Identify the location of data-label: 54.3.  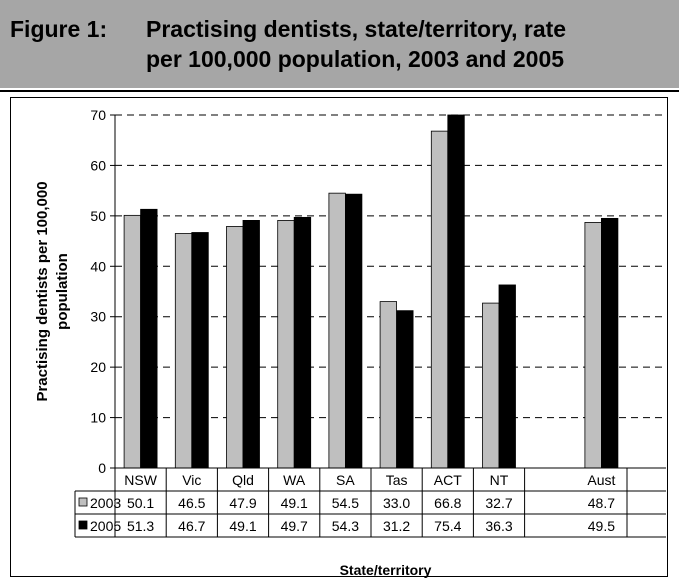
(345, 526).